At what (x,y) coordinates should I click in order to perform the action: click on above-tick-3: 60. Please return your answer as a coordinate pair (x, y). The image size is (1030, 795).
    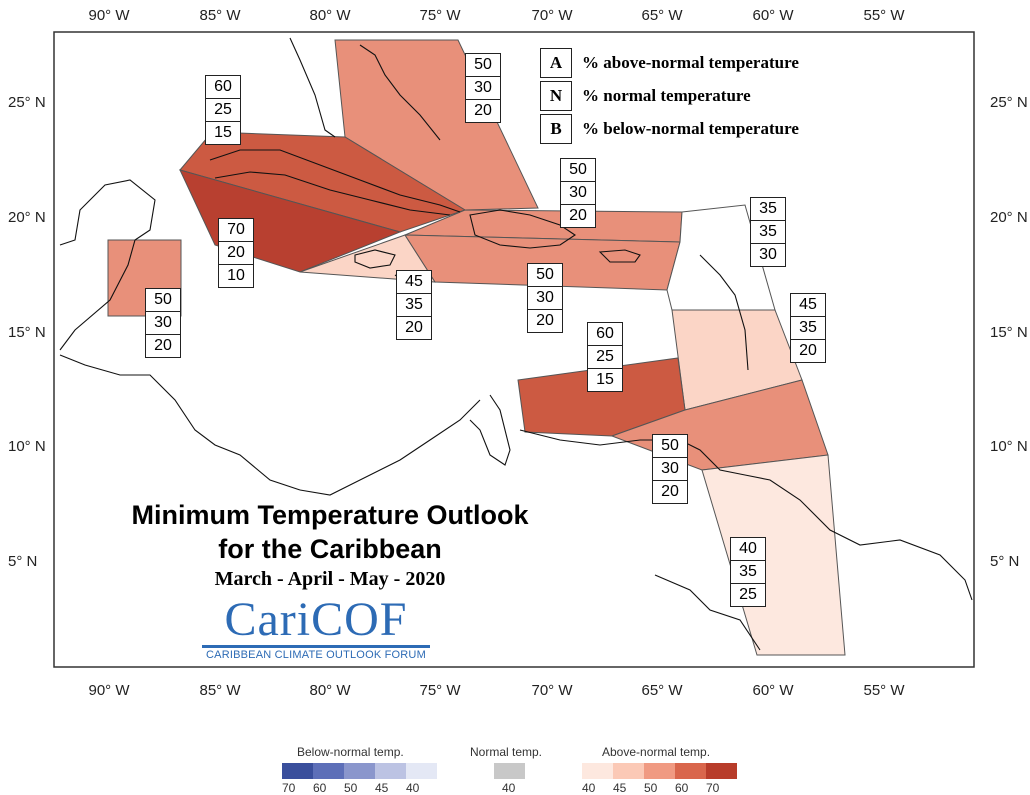
    Looking at the image, I should click on (682, 788).